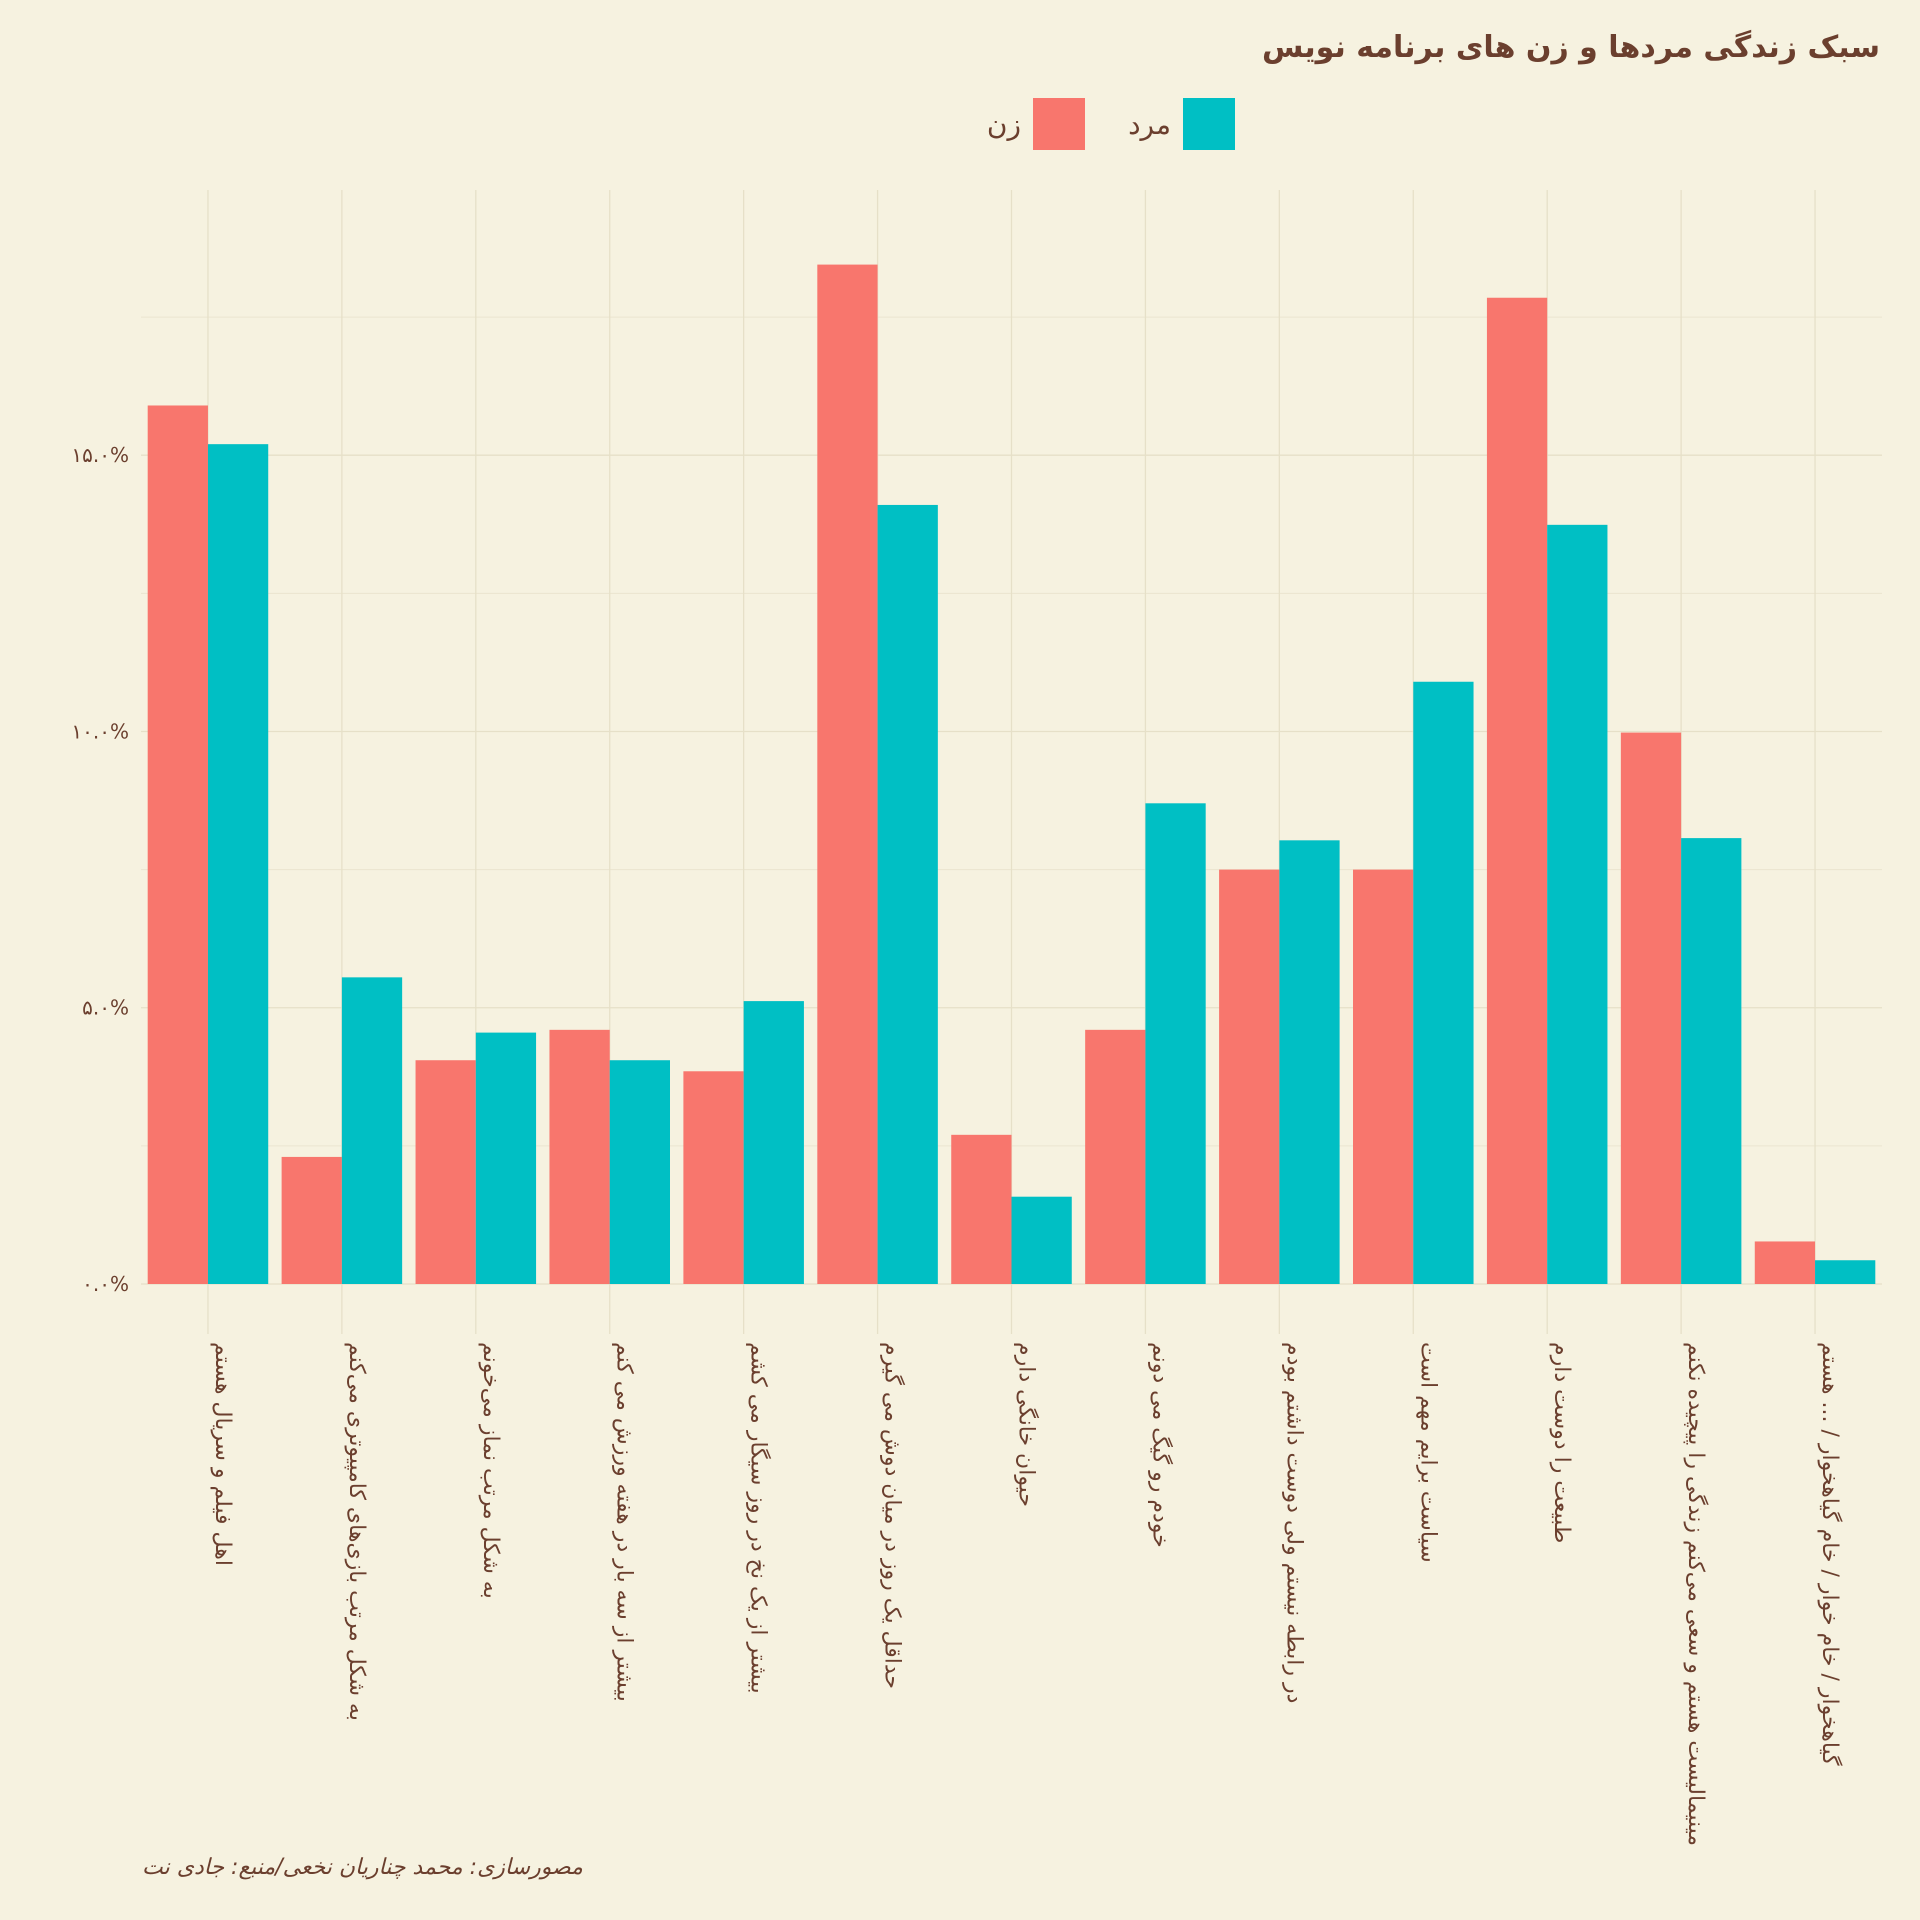 The image size is (1920, 1920). I want to click on legend-item-female: زن, so click(1036, 124).